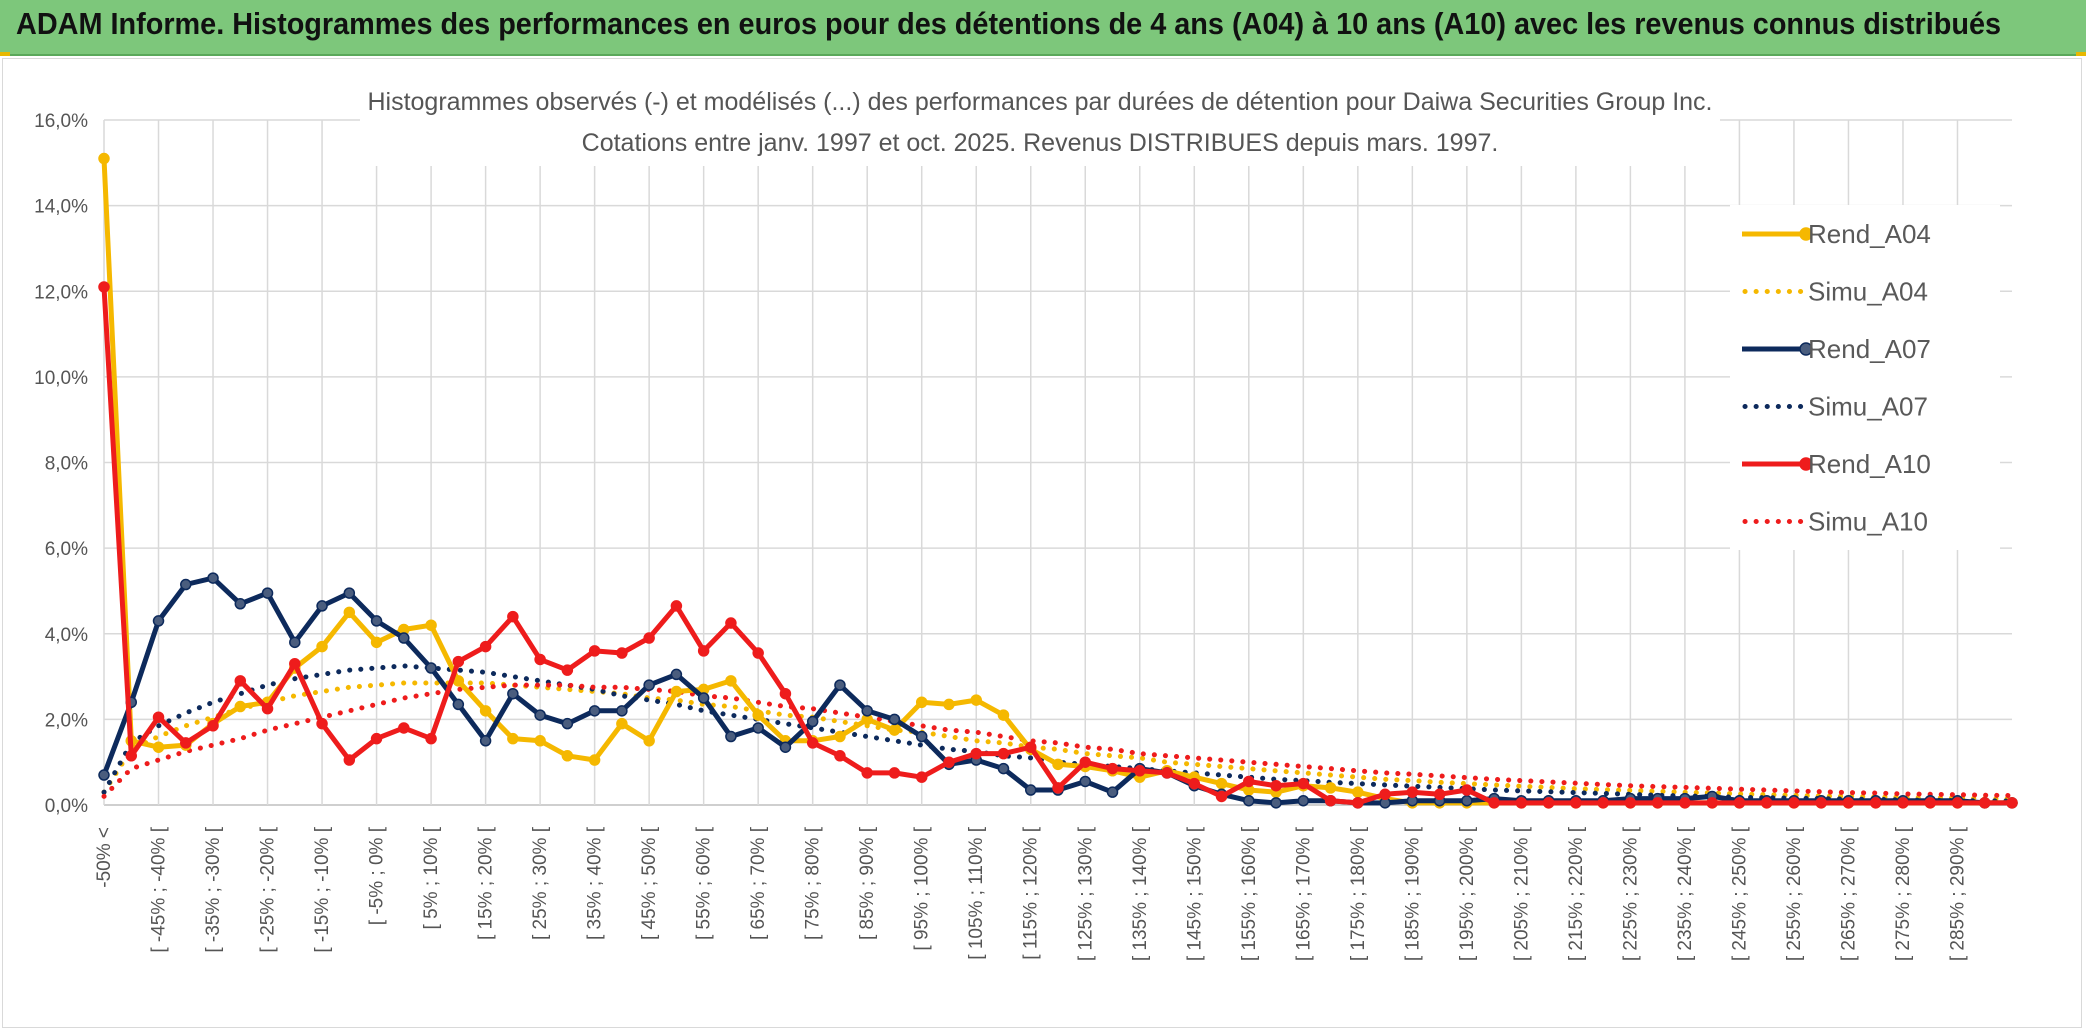 The height and width of the screenshot is (1033, 2086). What do you see at coordinates (1868, 407) in the screenshot?
I see `legend-label: Simu_A07` at bounding box center [1868, 407].